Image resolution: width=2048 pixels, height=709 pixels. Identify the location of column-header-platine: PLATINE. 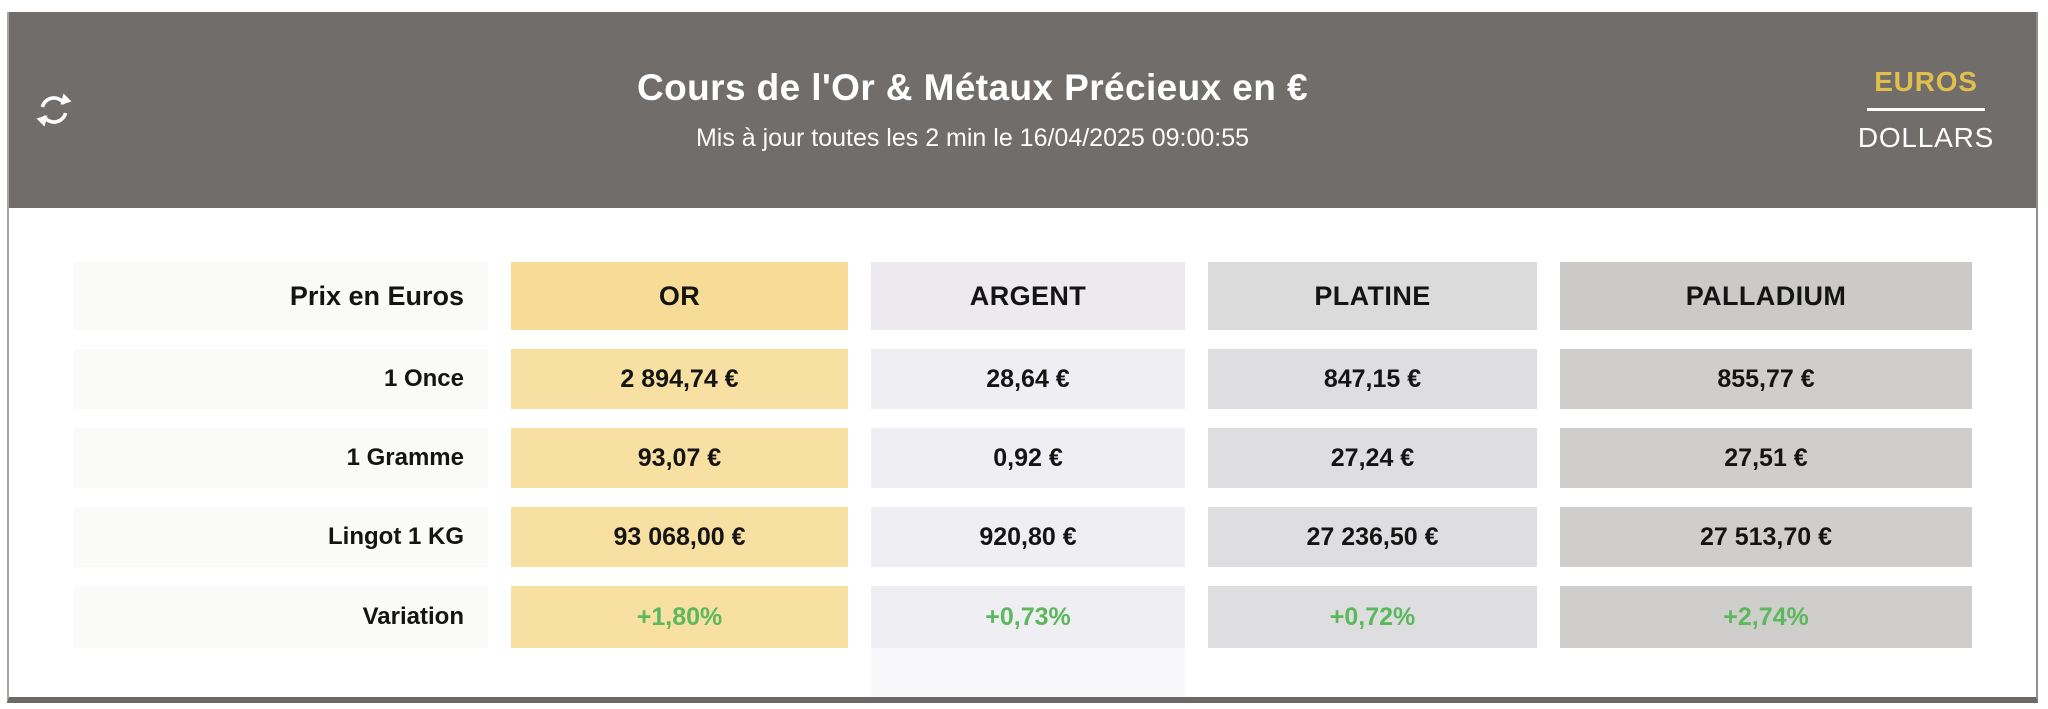
(1372, 296).